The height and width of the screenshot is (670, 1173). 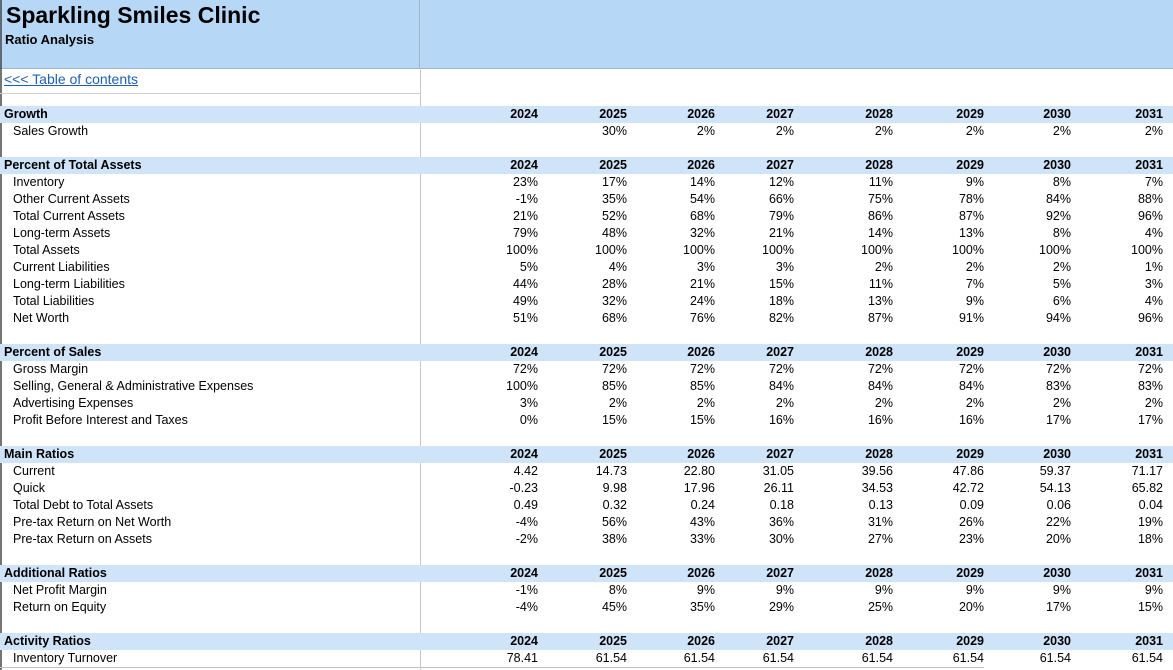 I want to click on row-value: 9.98, so click(x=614, y=488).